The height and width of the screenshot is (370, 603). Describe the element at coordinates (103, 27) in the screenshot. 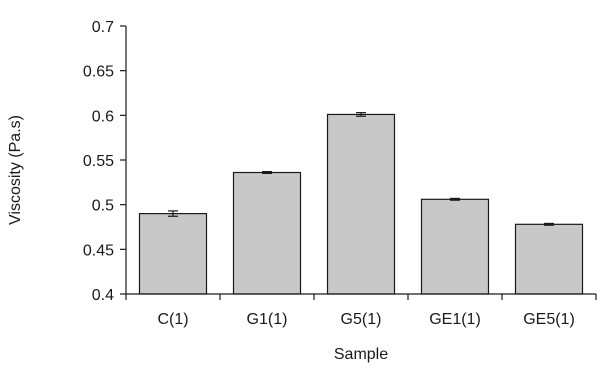

I see `y-tick-label: 0.7` at that location.